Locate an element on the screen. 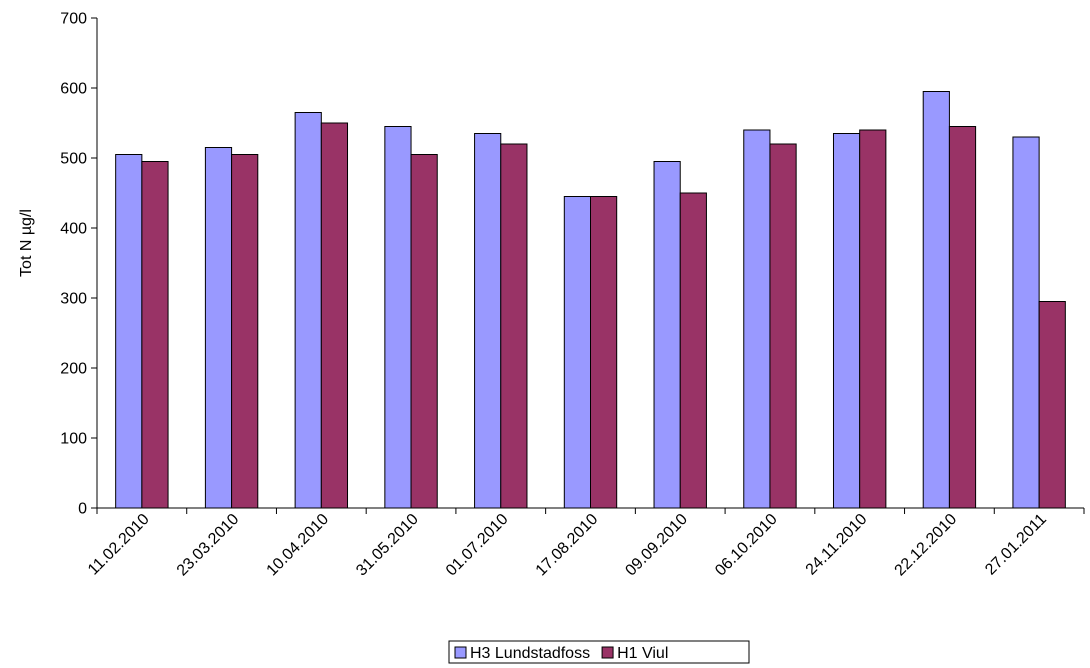  x-tick-label: 01.07.2010 is located at coordinates (477, 545).